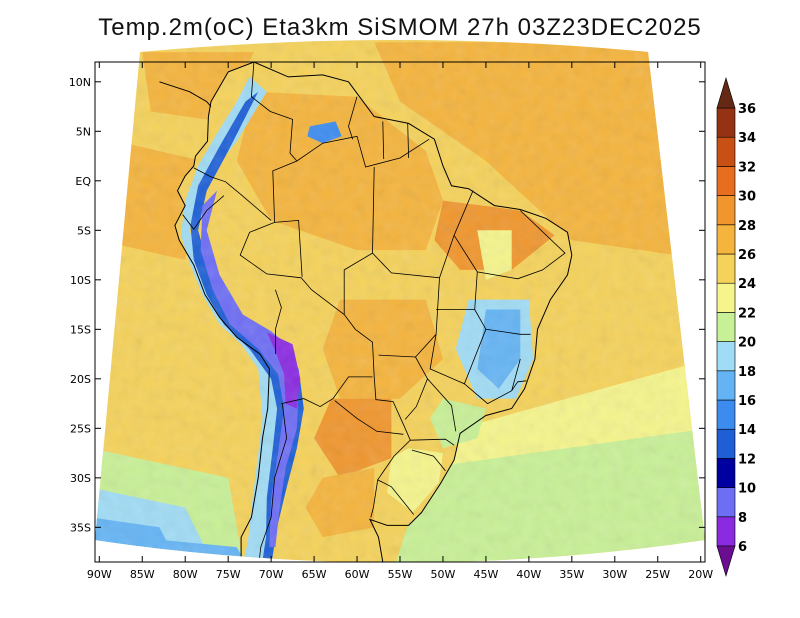  I want to click on lat-tick-label: 25S, so click(80, 428).